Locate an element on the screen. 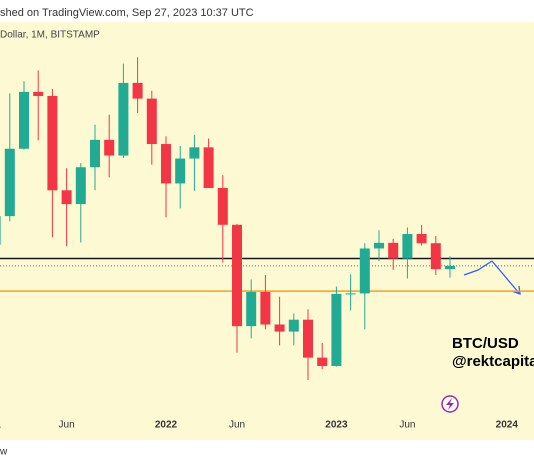 Image resolution: width=534 pixels, height=462 pixels. annotation: @rektcapita is located at coordinates (493, 361).